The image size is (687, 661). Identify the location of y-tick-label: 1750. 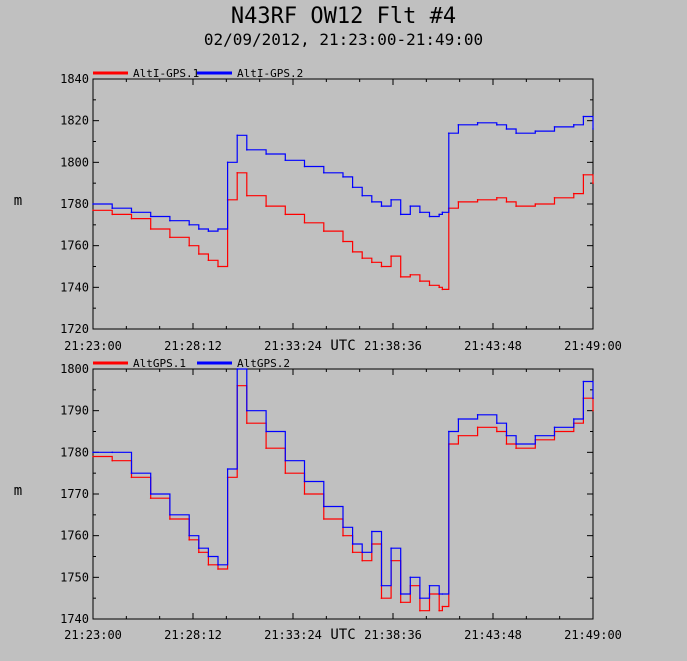
(74, 577).